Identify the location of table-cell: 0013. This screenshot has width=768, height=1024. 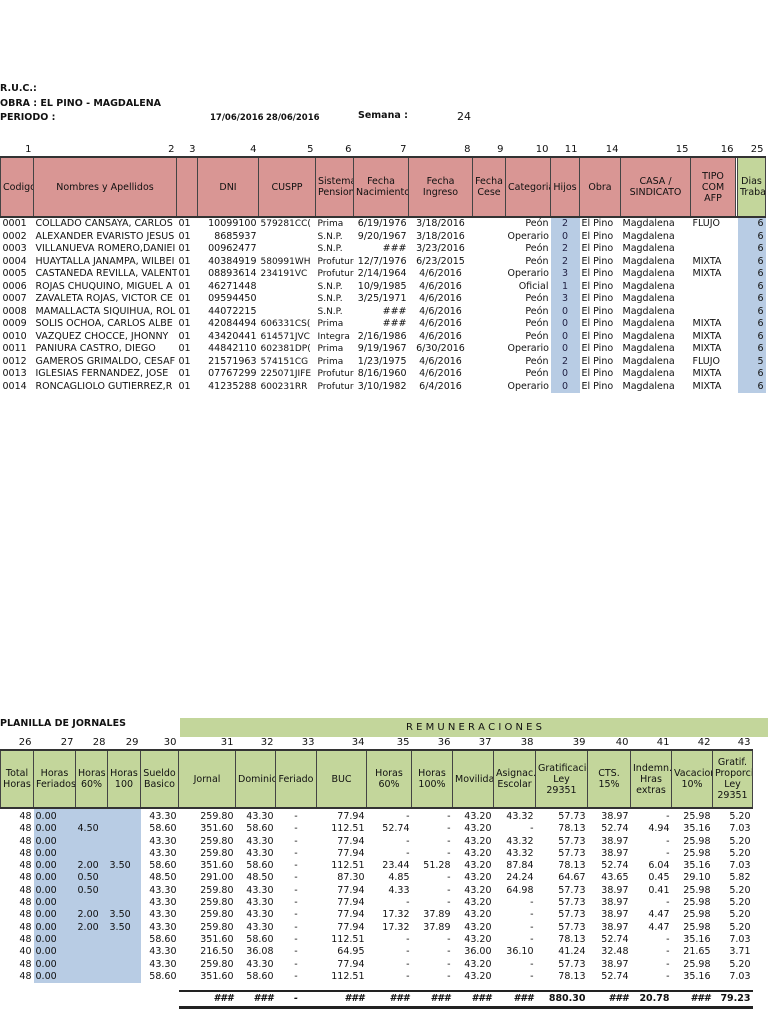
(14, 373).